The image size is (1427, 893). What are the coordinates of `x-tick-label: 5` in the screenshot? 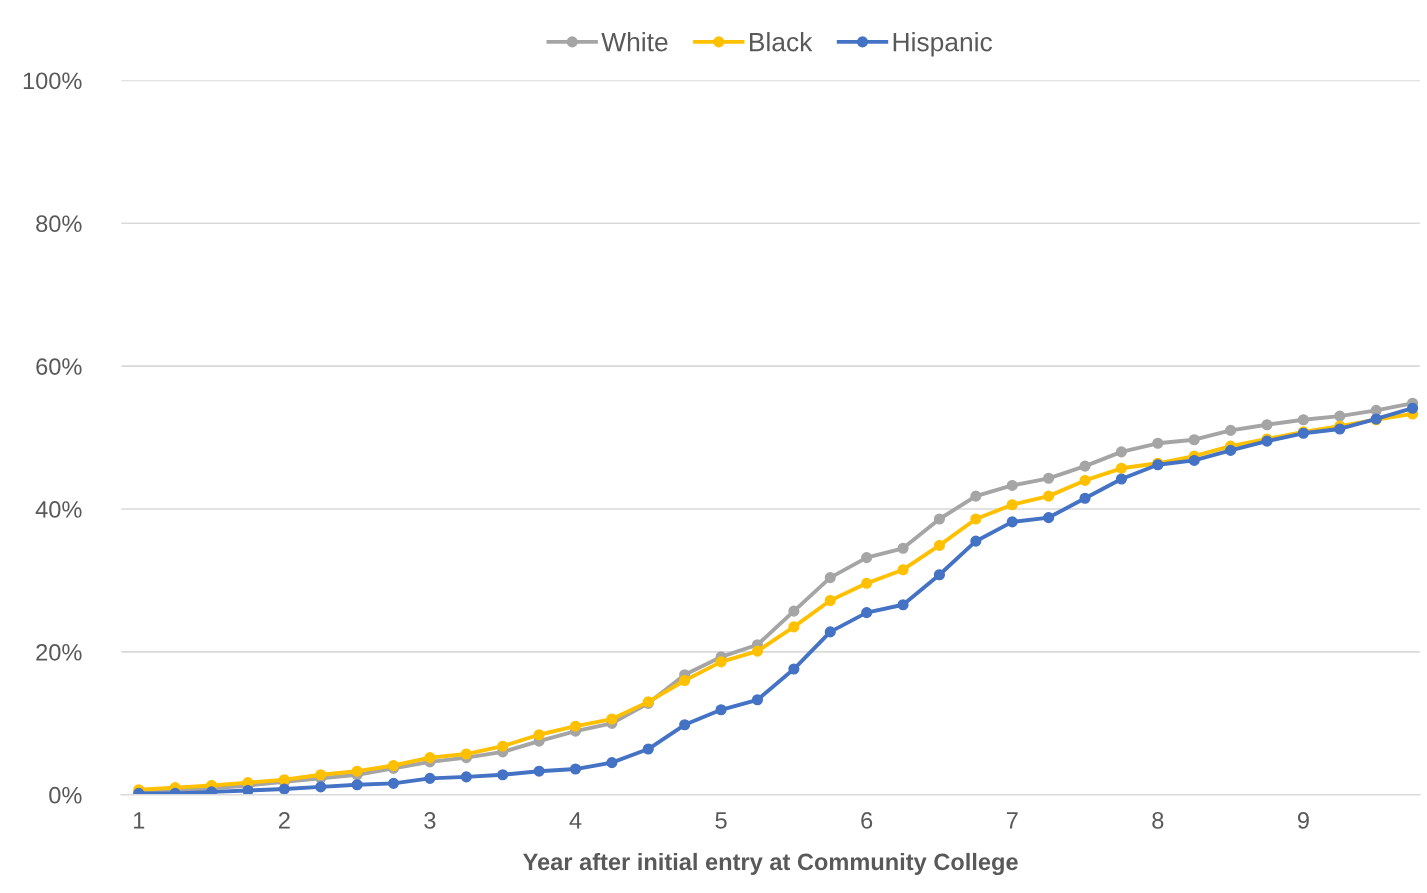 It's located at (721, 820).